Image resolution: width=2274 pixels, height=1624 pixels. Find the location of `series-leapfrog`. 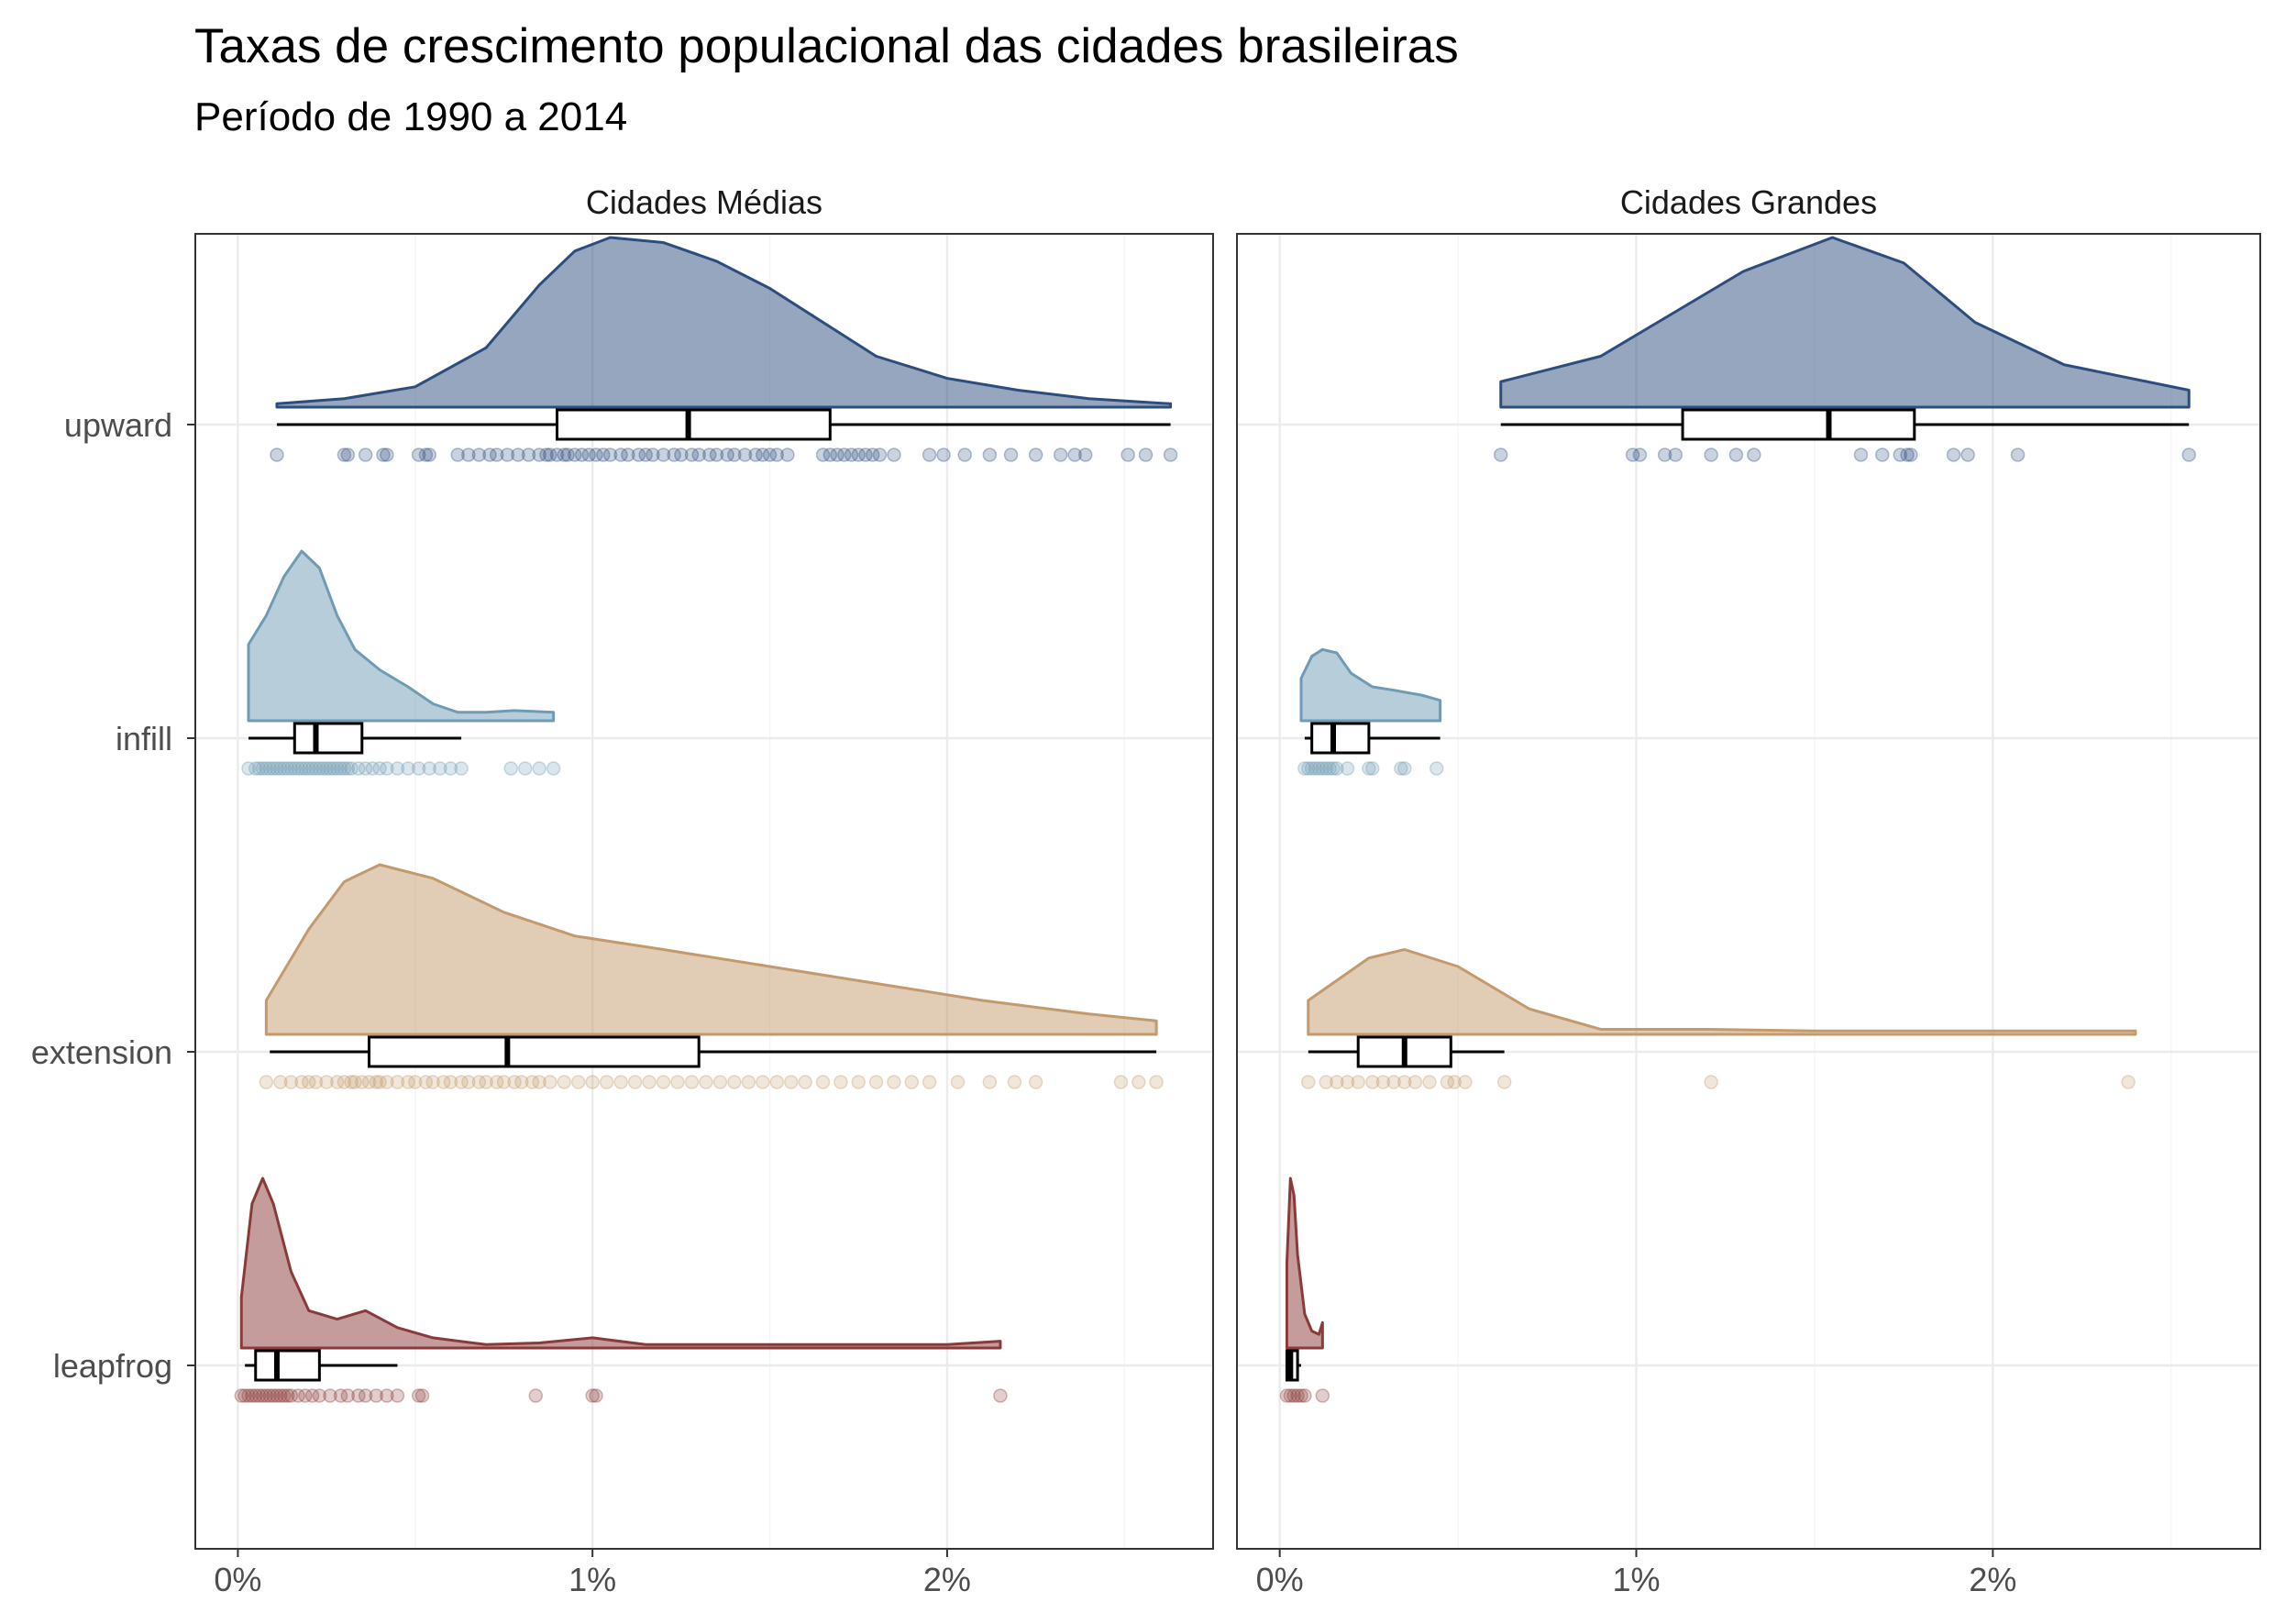

series-leapfrog is located at coordinates (1305, 1290).